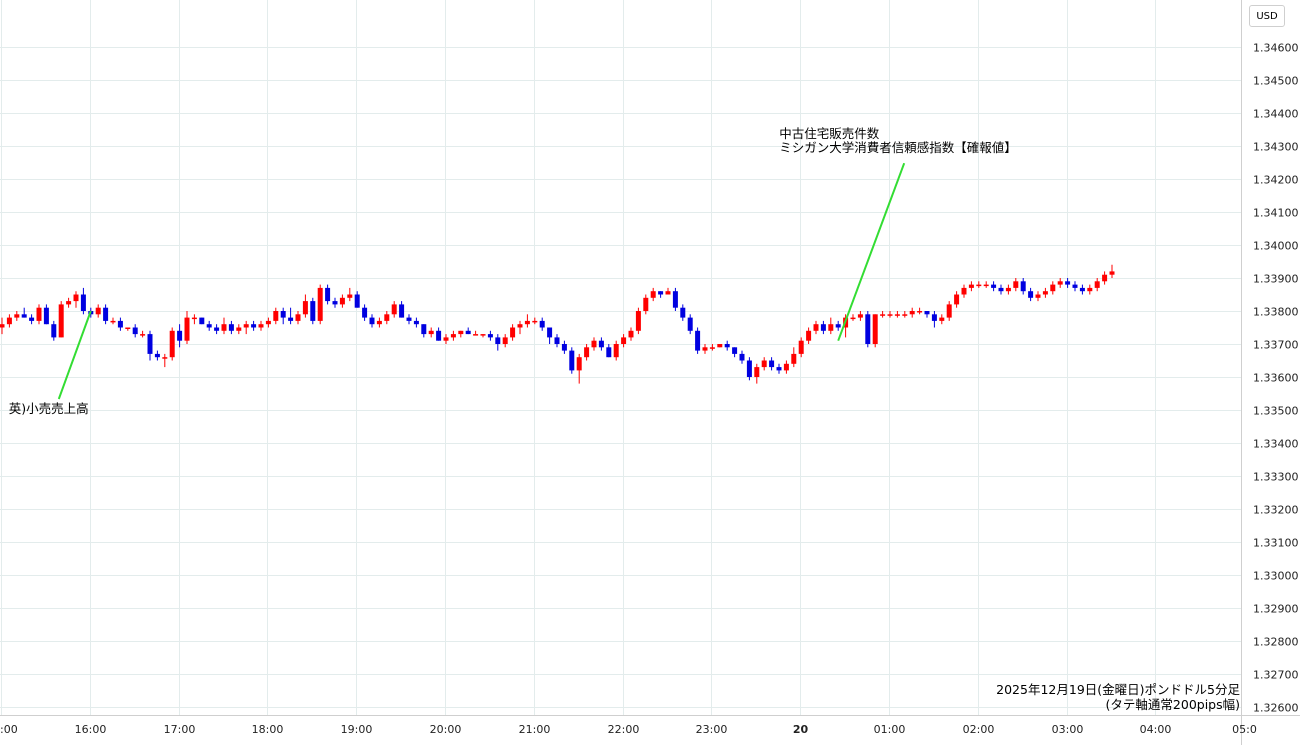  What do you see at coordinates (1276, 48) in the screenshot?
I see `price-tick-label: 1.34600` at bounding box center [1276, 48].